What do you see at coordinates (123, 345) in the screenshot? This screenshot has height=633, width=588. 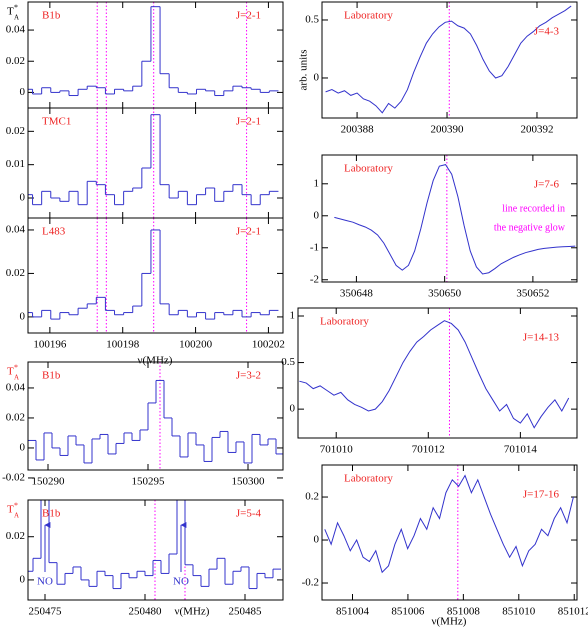 I see `x-tick-label: 100198` at bounding box center [123, 345].